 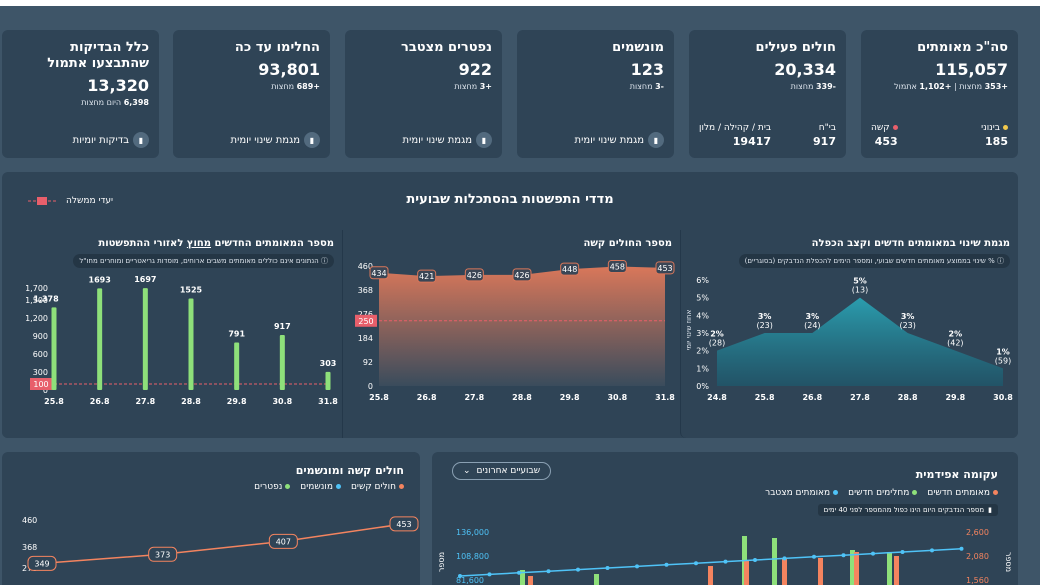 What do you see at coordinates (627, 243) in the screenshot?
I see `chart-title: מספר החולים קשה` at bounding box center [627, 243].